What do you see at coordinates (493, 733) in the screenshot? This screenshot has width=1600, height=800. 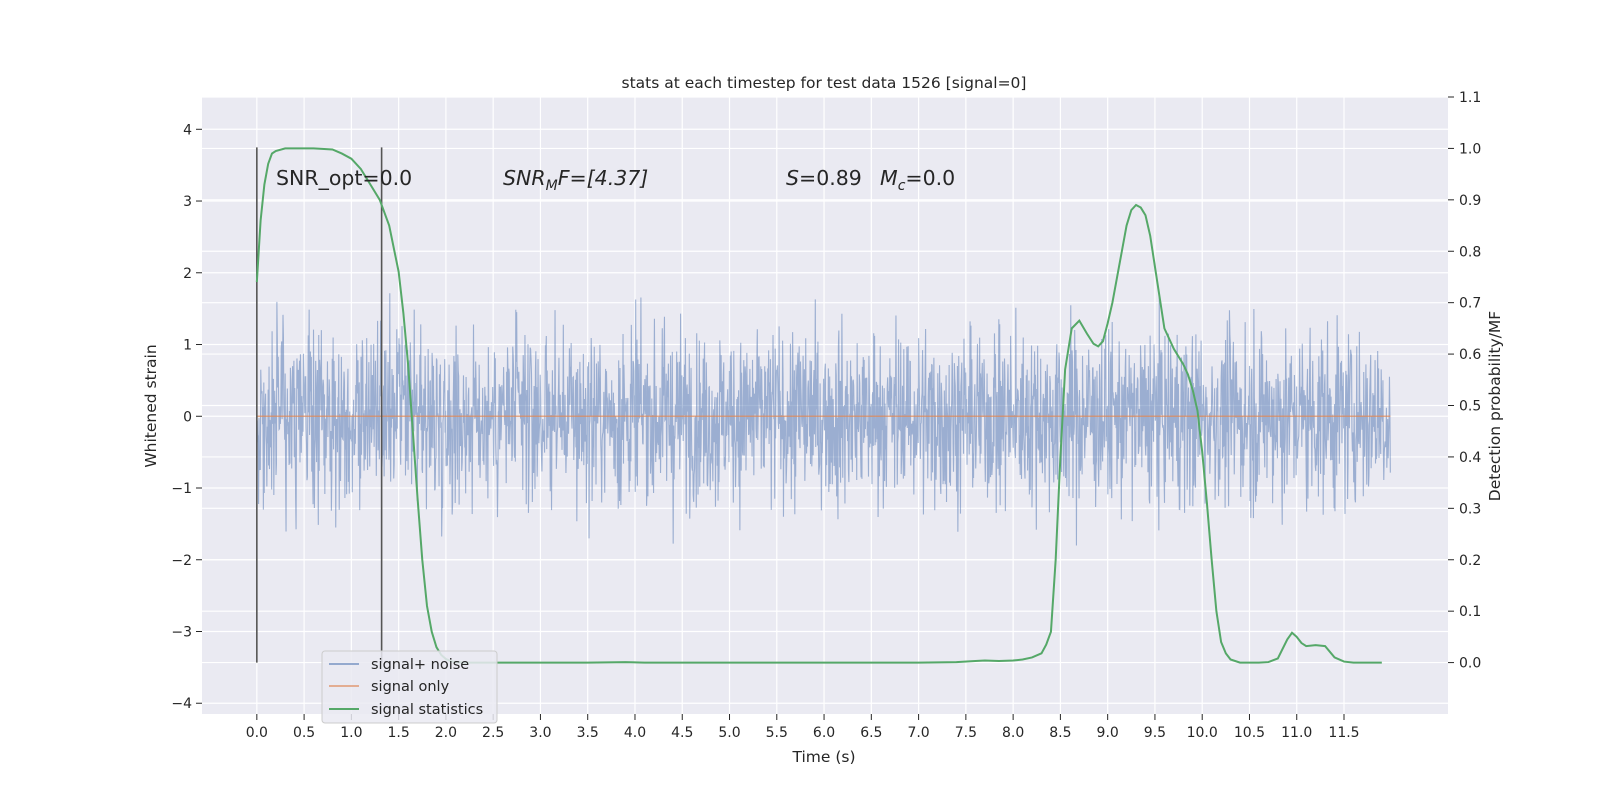 I see `x-tick-label: 2.5` at bounding box center [493, 733].